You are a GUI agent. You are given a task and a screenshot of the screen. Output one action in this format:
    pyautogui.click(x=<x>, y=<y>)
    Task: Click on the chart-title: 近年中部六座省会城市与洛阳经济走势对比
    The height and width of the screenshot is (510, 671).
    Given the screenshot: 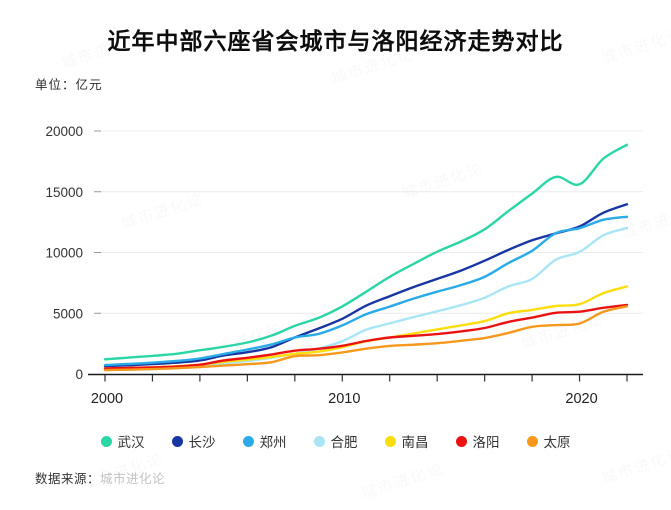 What is the action you would take?
    pyautogui.click(x=335, y=41)
    